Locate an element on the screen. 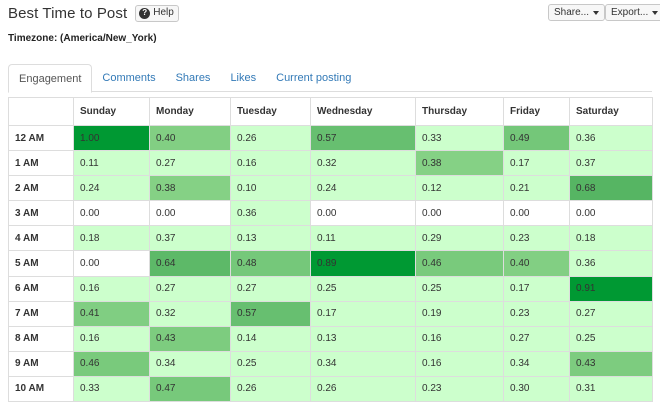  tab-engagement: Engagement is located at coordinates (50, 78).